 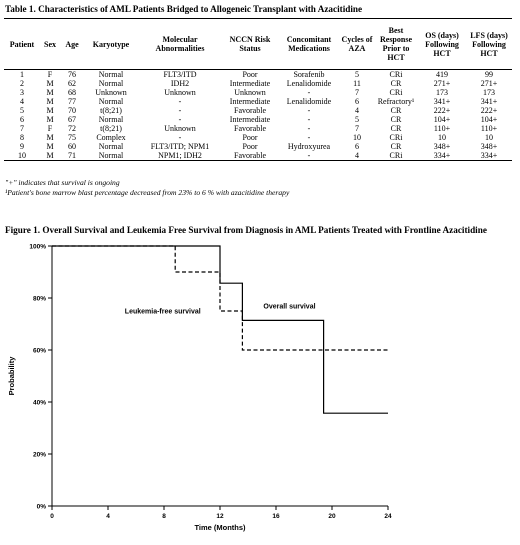 What do you see at coordinates (111, 44) in the screenshot?
I see `column-header: Karyotype` at bounding box center [111, 44].